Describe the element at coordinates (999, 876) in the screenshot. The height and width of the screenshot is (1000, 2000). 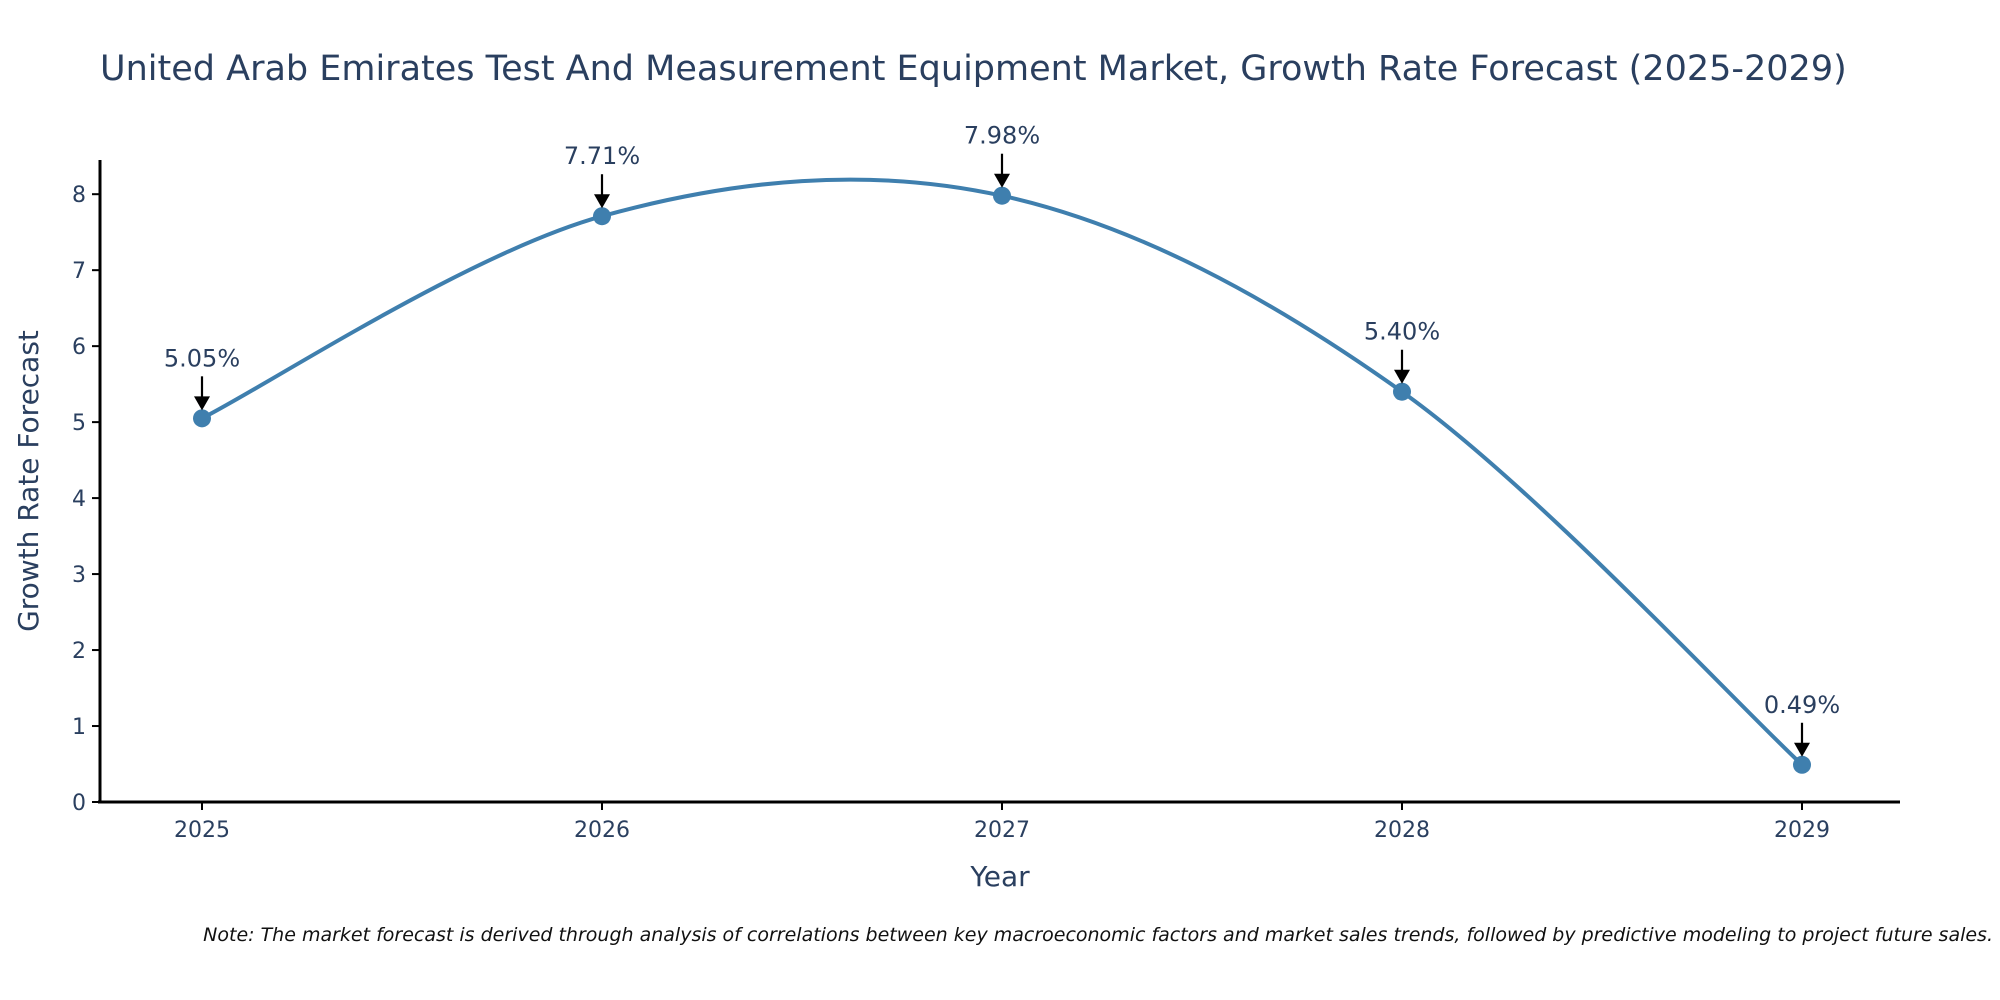
I see `x-axis-title: Year` at that location.